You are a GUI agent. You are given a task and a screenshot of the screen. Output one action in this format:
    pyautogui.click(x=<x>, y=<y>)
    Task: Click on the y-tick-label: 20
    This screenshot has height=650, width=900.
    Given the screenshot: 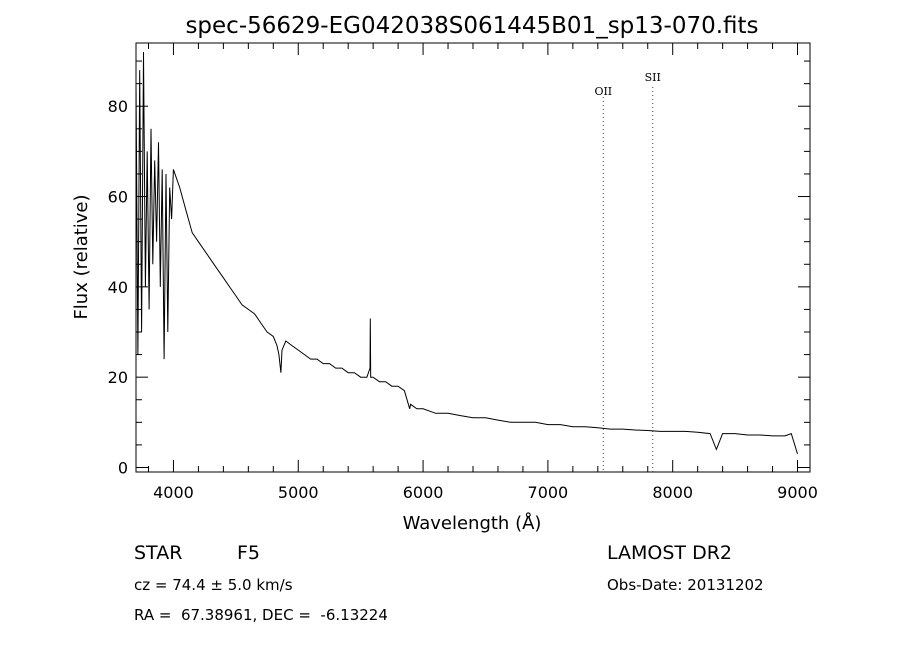 What is the action you would take?
    pyautogui.click(x=118, y=377)
    